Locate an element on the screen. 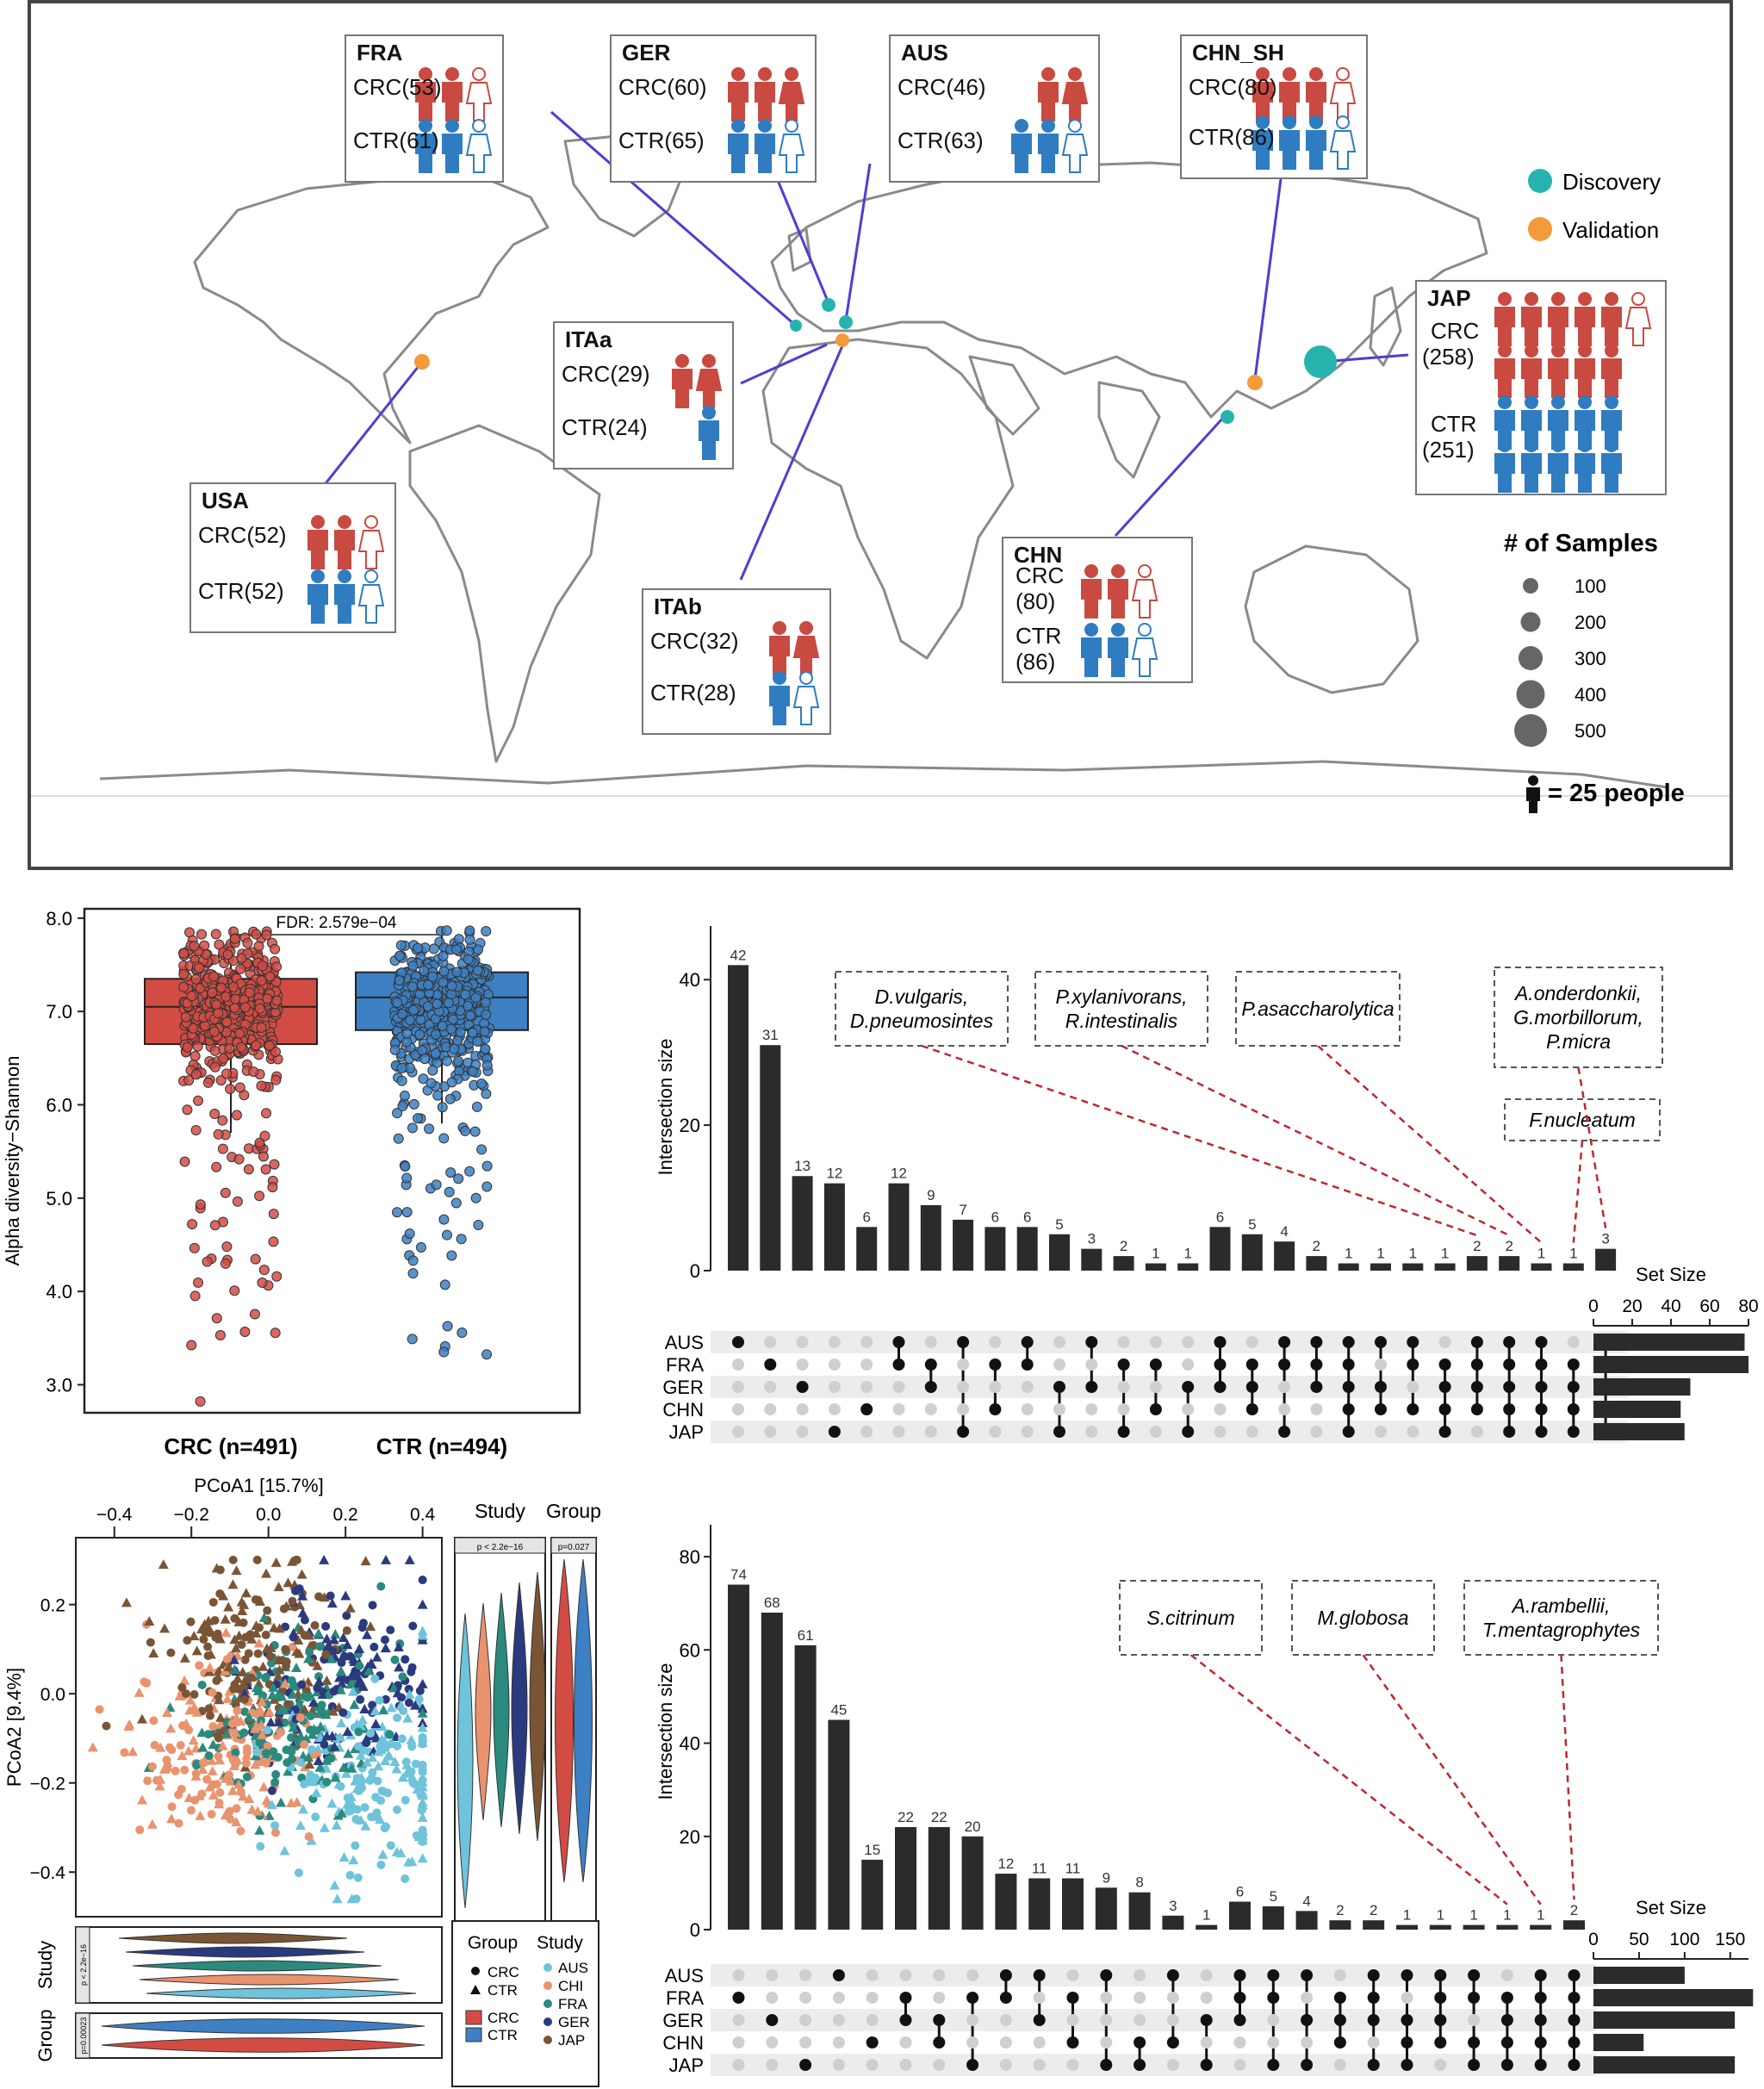 The height and width of the screenshot is (2089, 1764). legend-ctr-box is located at coordinates (474, 2034).